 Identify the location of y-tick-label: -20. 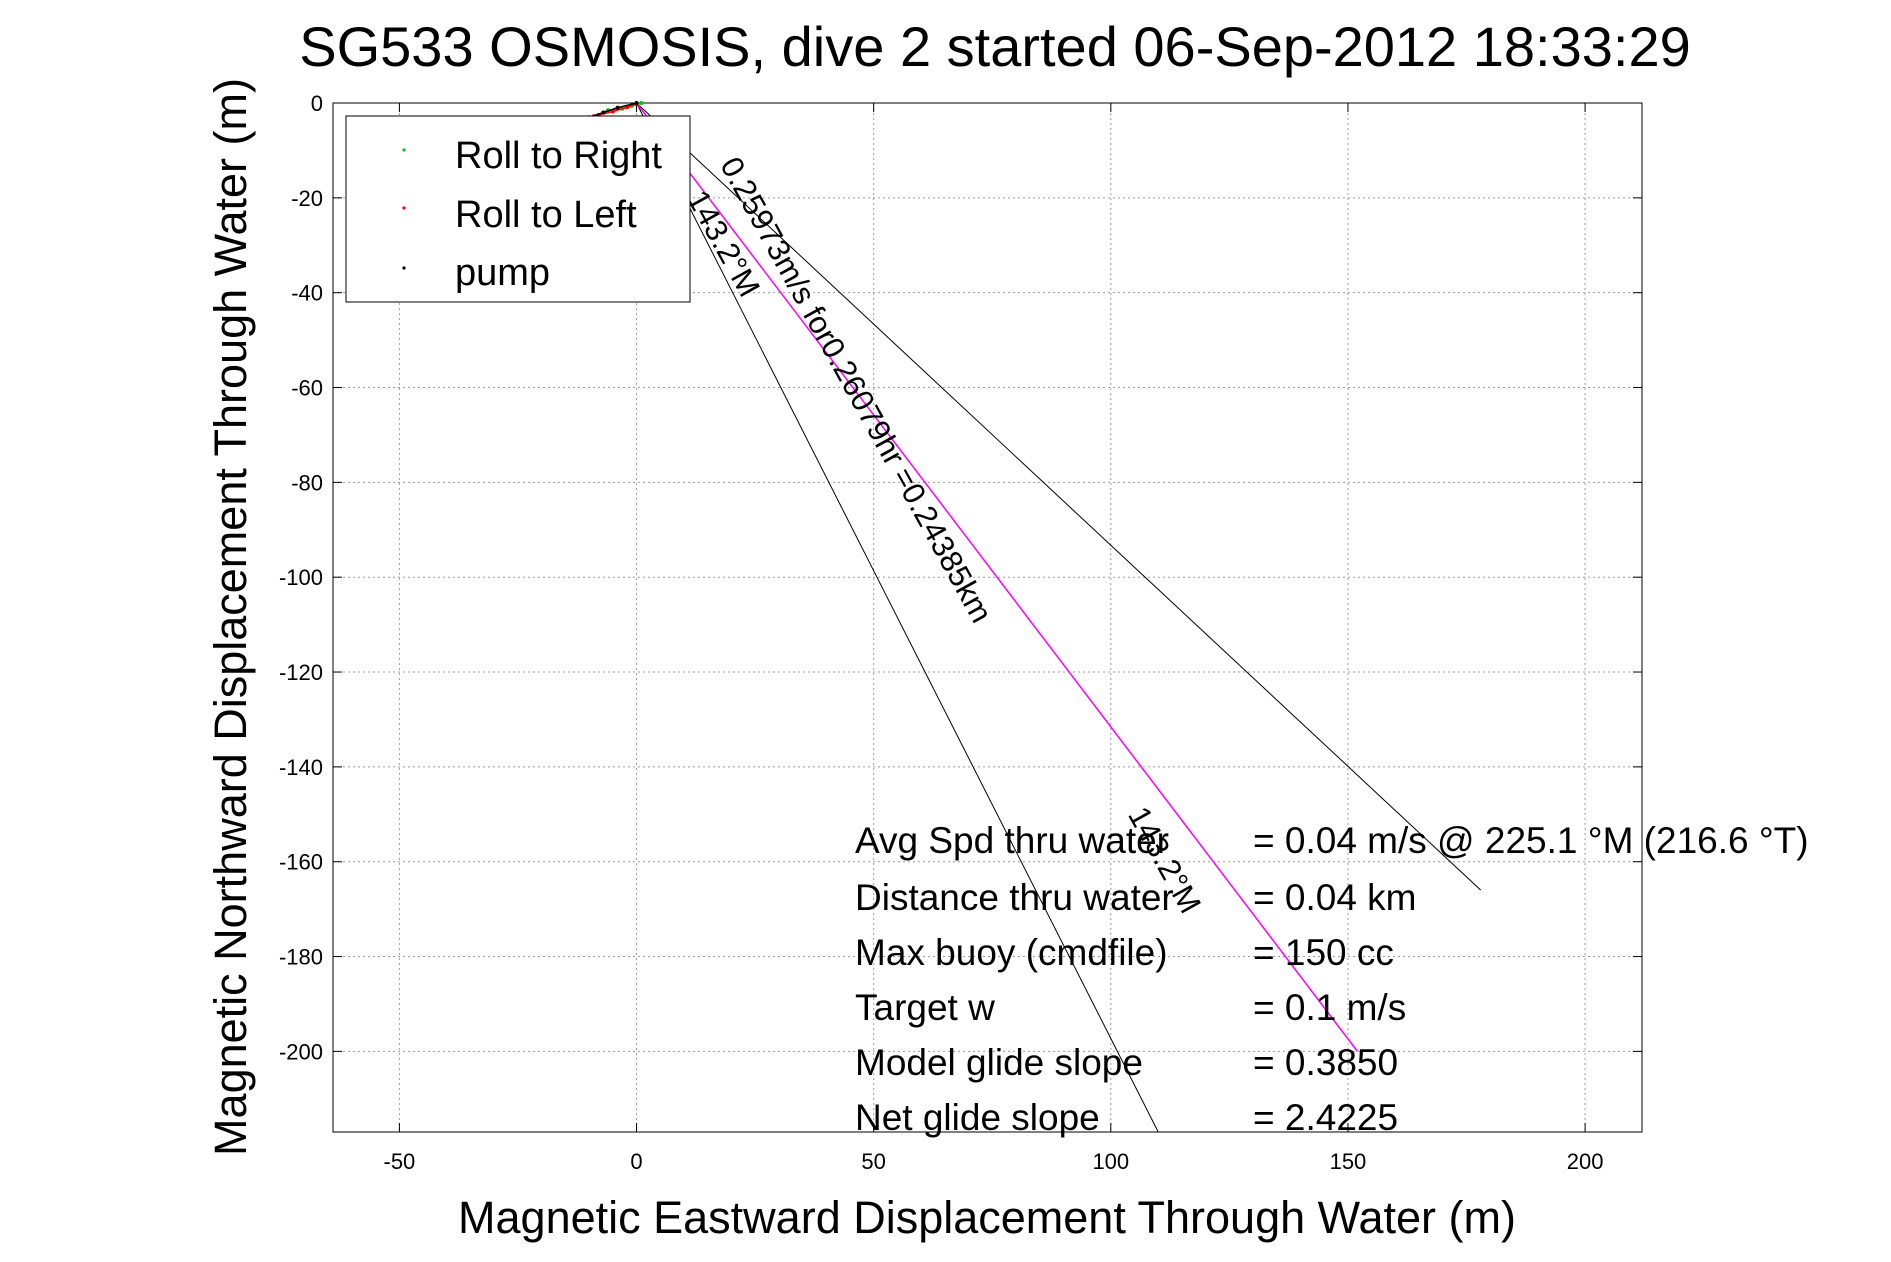
(307, 198).